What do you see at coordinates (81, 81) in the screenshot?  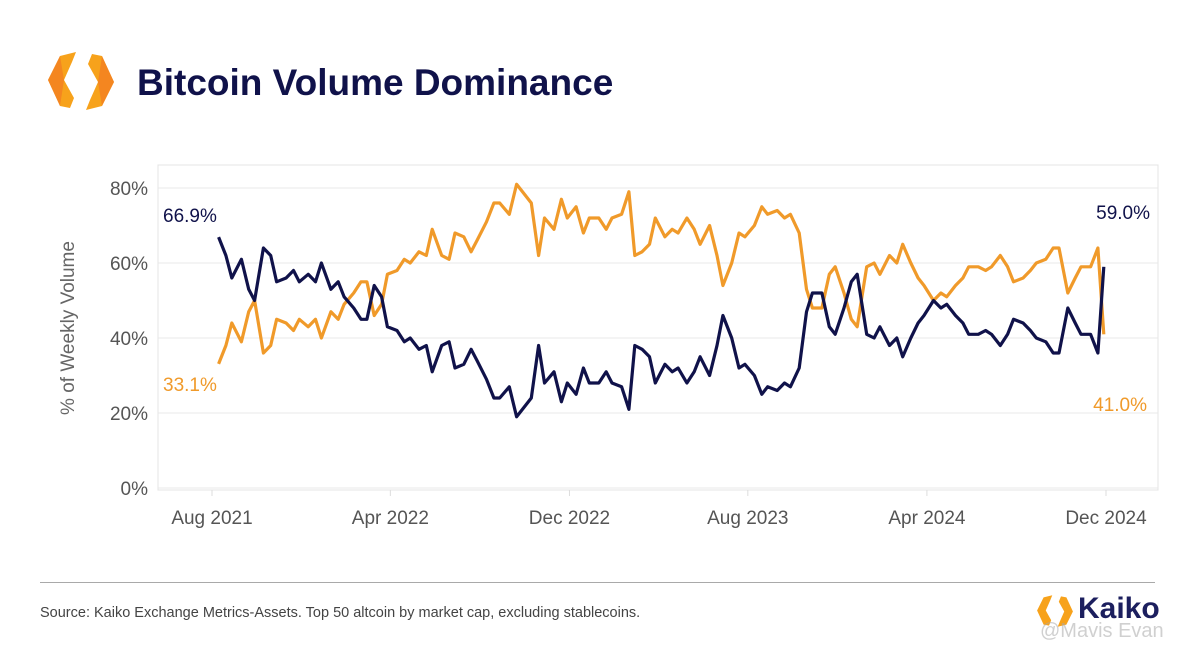 I see `kaiko-logo-icon` at bounding box center [81, 81].